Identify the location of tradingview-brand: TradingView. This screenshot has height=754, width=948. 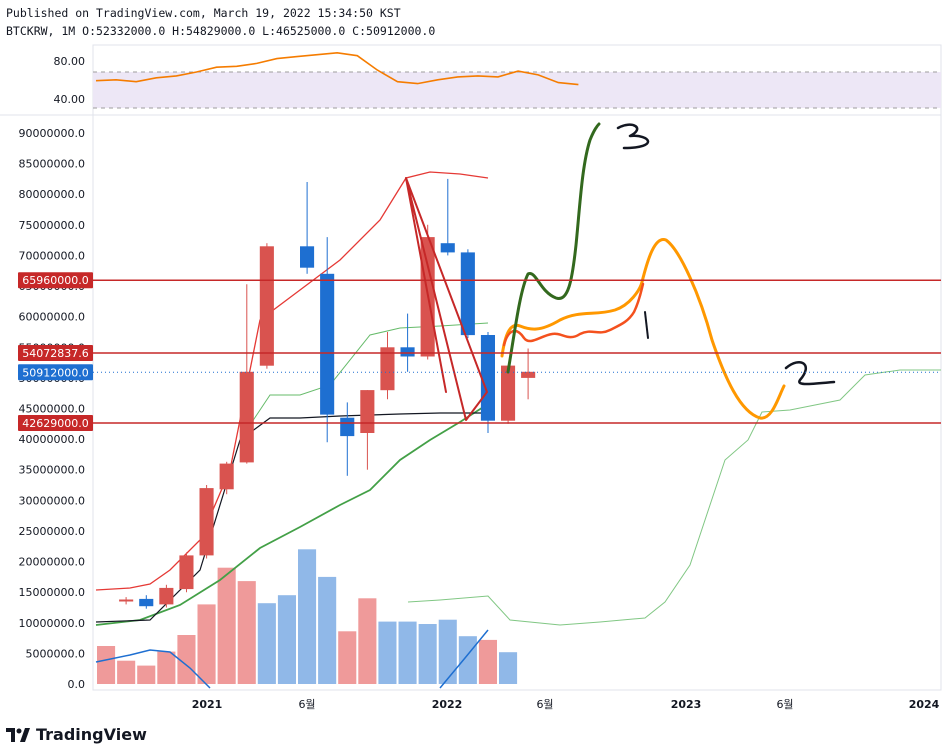
(91, 734).